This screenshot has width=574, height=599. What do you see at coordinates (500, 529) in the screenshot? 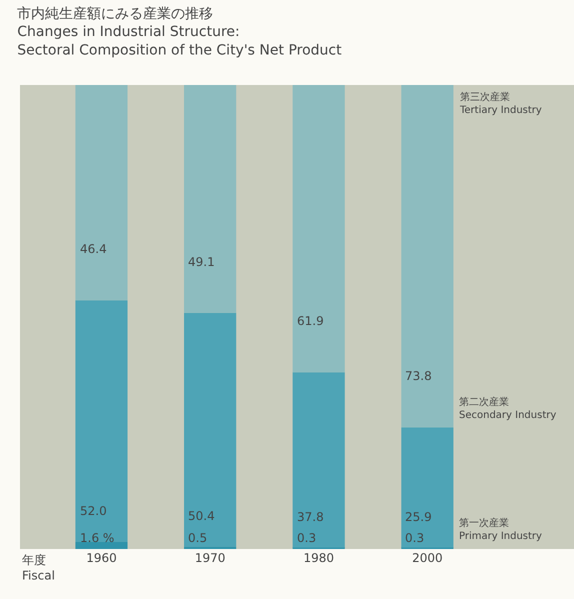
I see `series-label: 第一次産業 Primary Industry` at bounding box center [500, 529].